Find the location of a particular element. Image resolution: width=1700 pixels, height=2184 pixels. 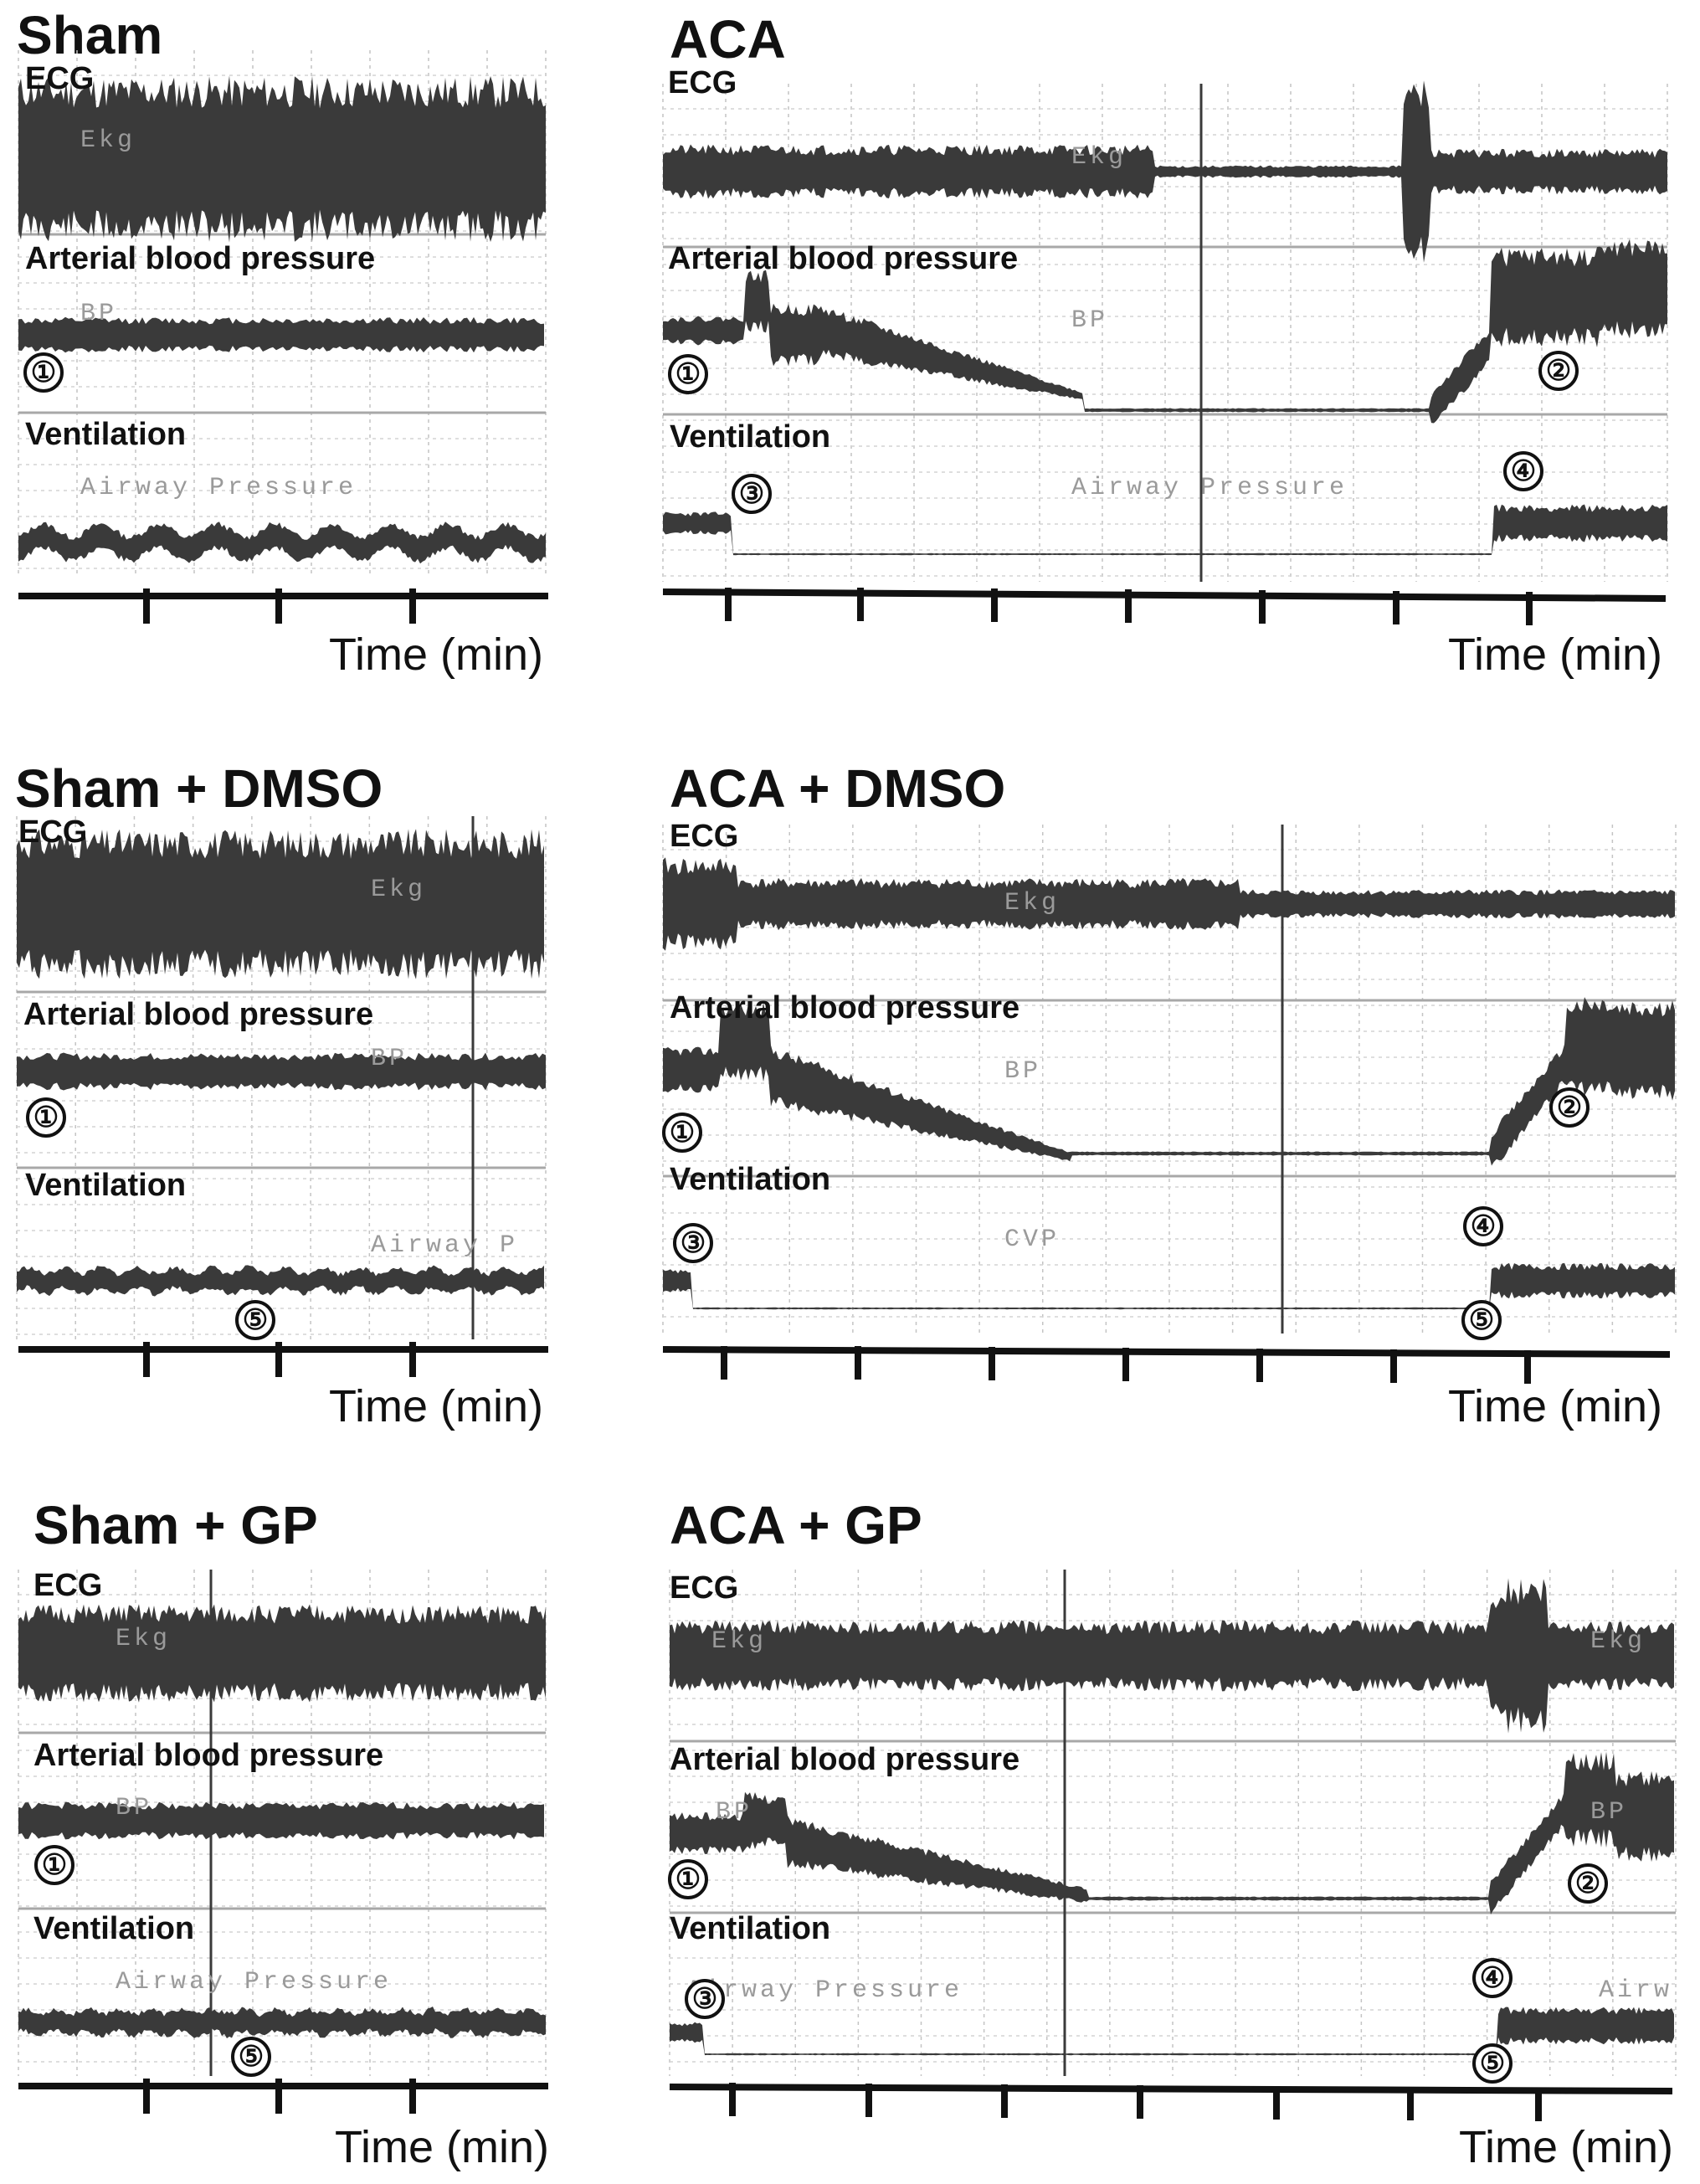

panel-plot: Ekg BP Airway P ① ⑤ is located at coordinates (282, 1096).